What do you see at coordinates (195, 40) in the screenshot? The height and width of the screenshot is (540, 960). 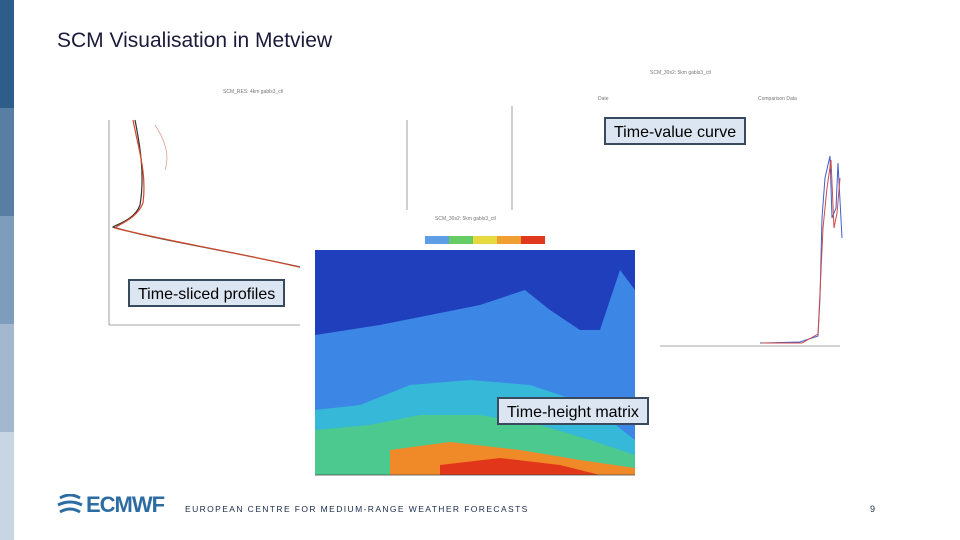 I see `slide-title: SCM Visualisation in Metview` at bounding box center [195, 40].